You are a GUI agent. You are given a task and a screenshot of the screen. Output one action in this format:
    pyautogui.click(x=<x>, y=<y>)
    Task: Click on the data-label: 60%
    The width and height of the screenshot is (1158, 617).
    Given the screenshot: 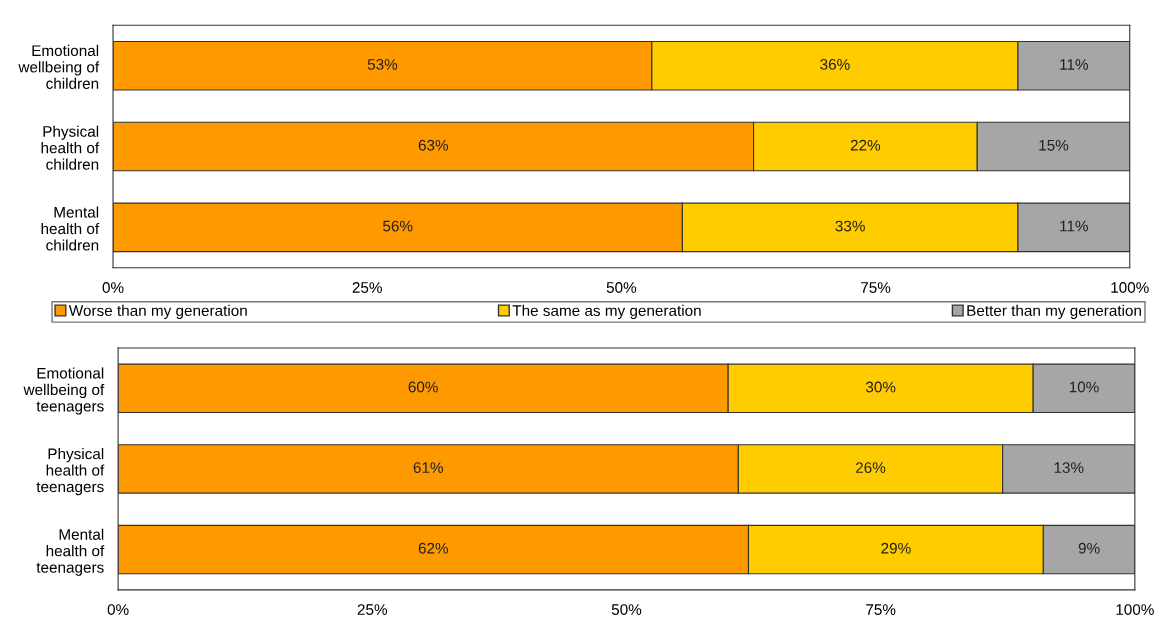 What is the action you would take?
    pyautogui.click(x=423, y=387)
    